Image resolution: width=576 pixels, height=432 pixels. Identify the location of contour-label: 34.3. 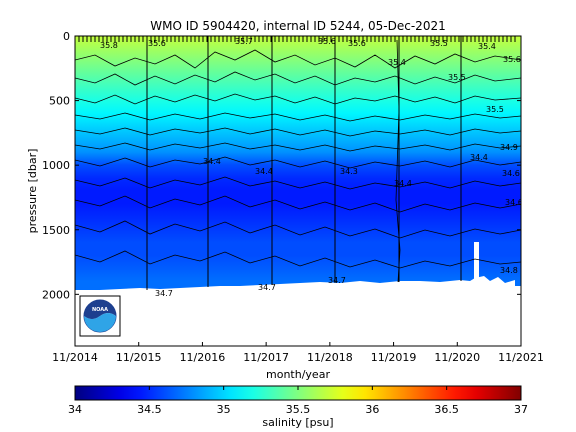
(349, 171).